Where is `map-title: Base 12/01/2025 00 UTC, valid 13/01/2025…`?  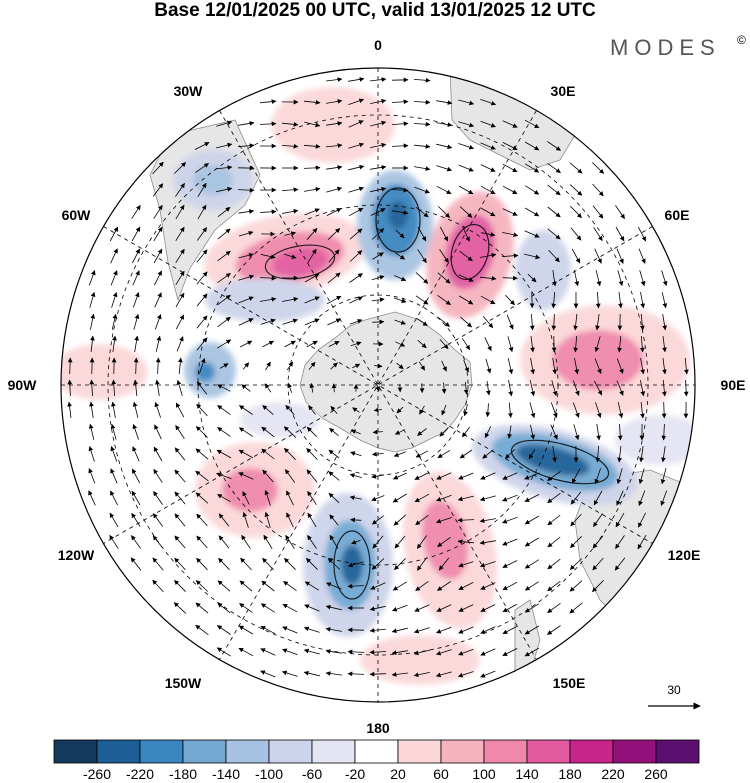 map-title: Base 12/01/2025 00 UTC, valid 13/01/2025… is located at coordinates (375, 10).